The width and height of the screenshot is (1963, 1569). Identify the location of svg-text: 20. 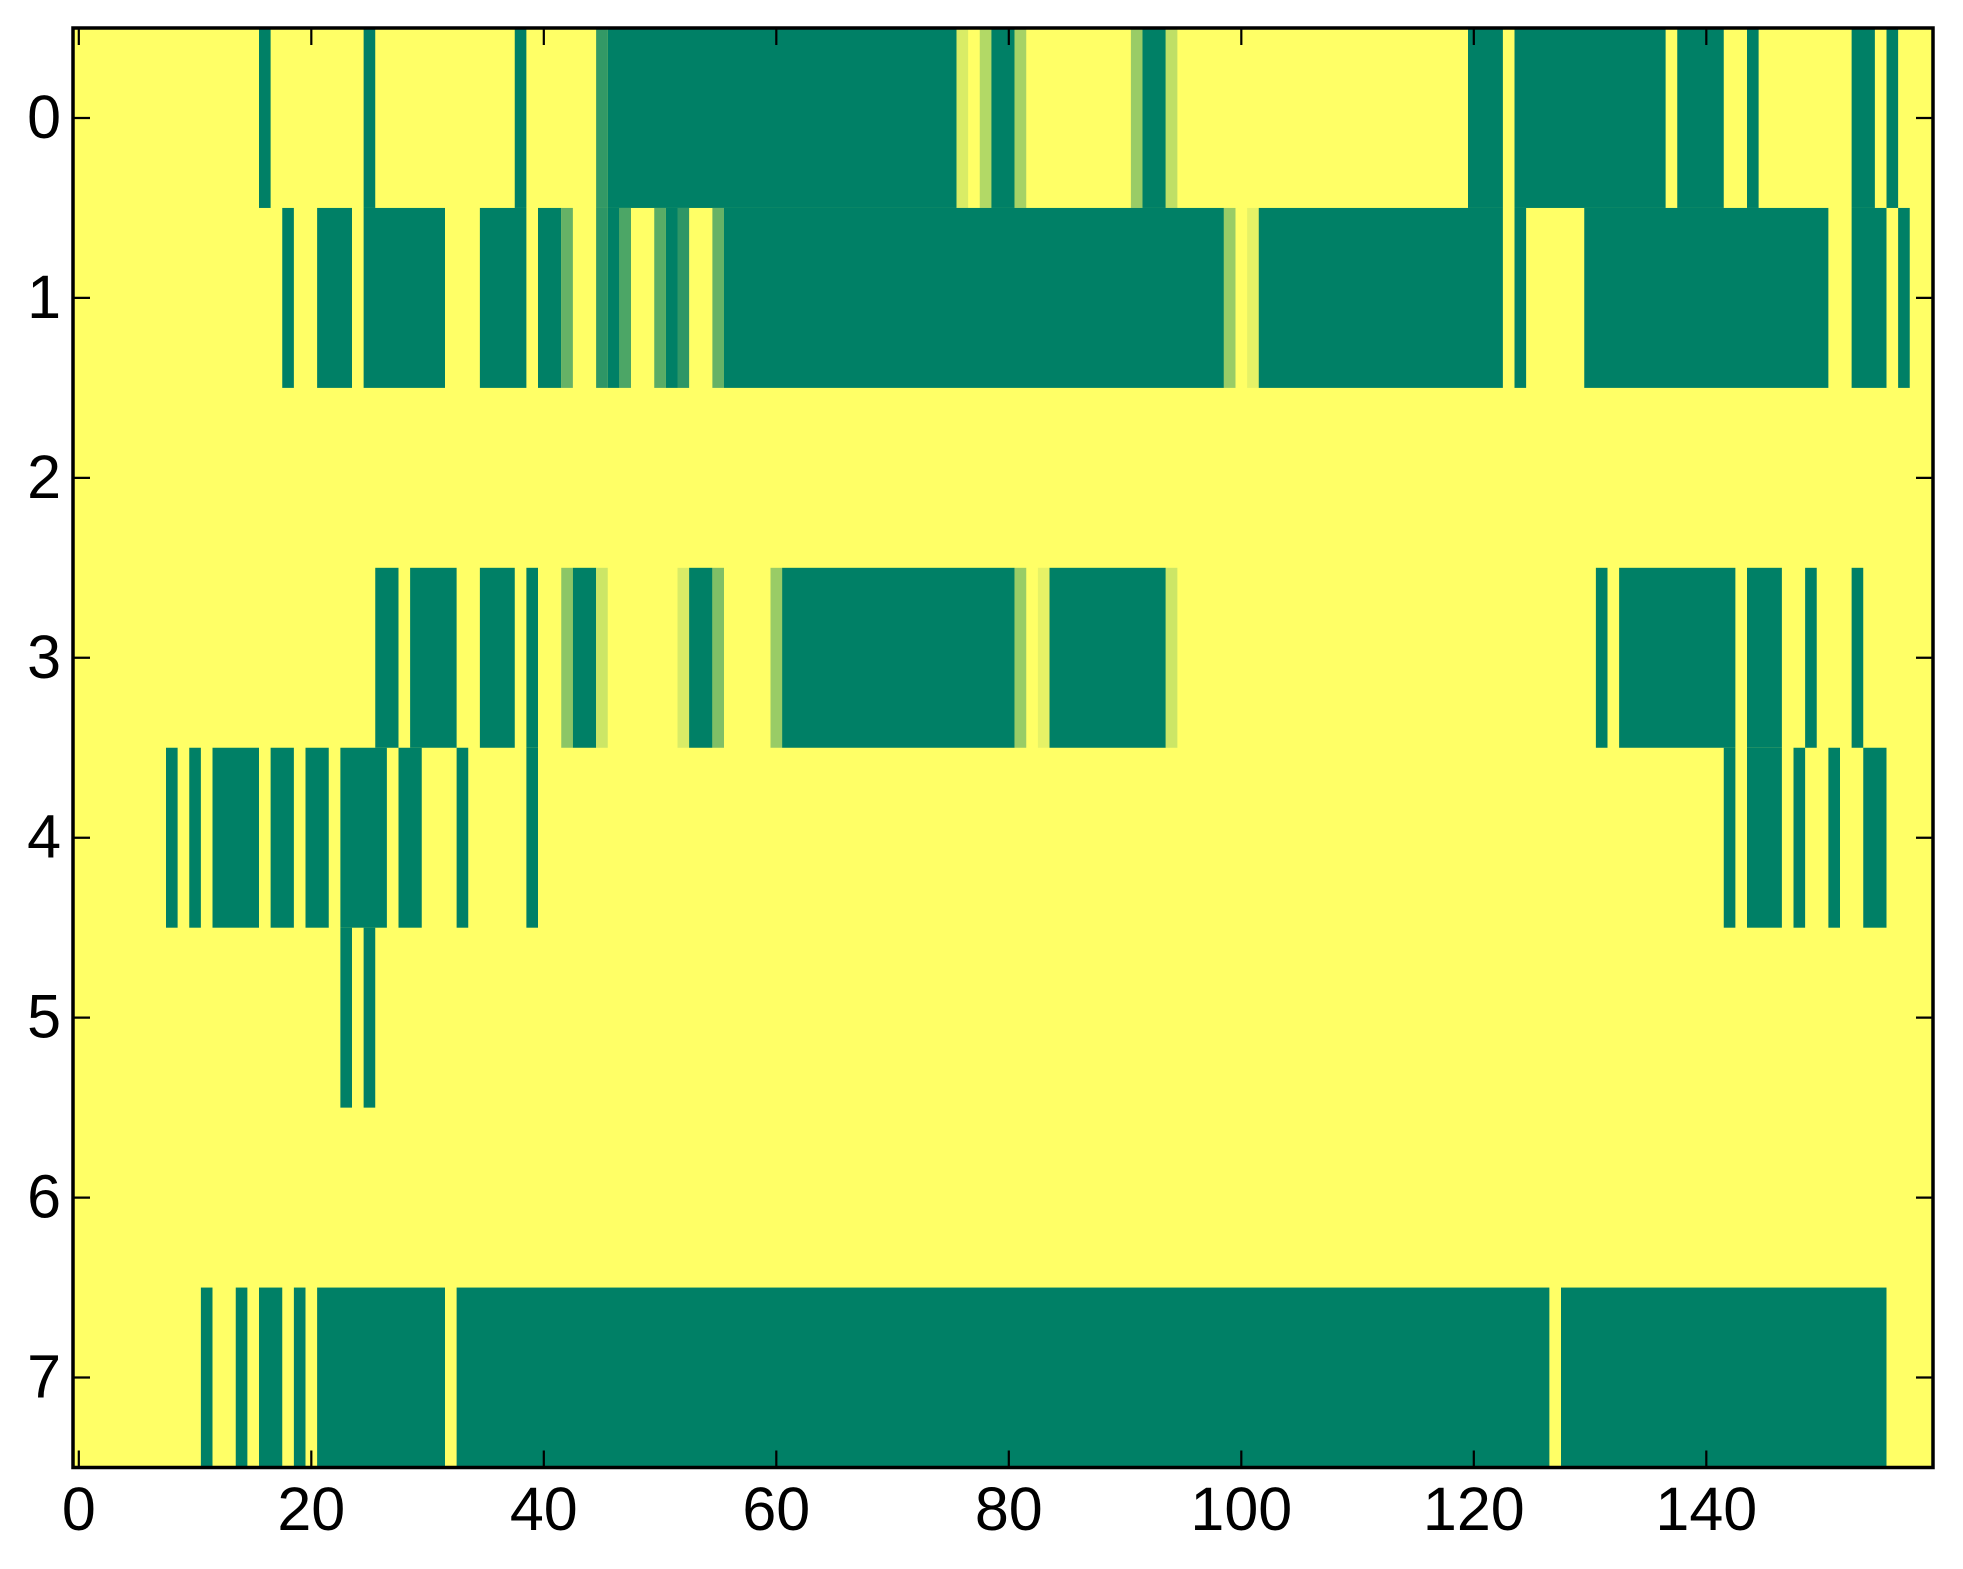
(311, 1509).